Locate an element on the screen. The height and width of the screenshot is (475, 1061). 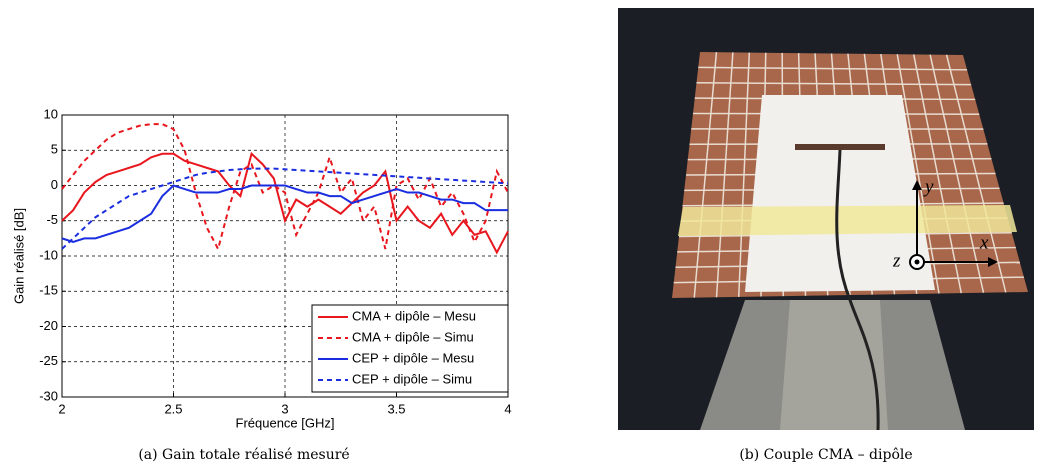
axis-label: x is located at coordinates (984, 242).